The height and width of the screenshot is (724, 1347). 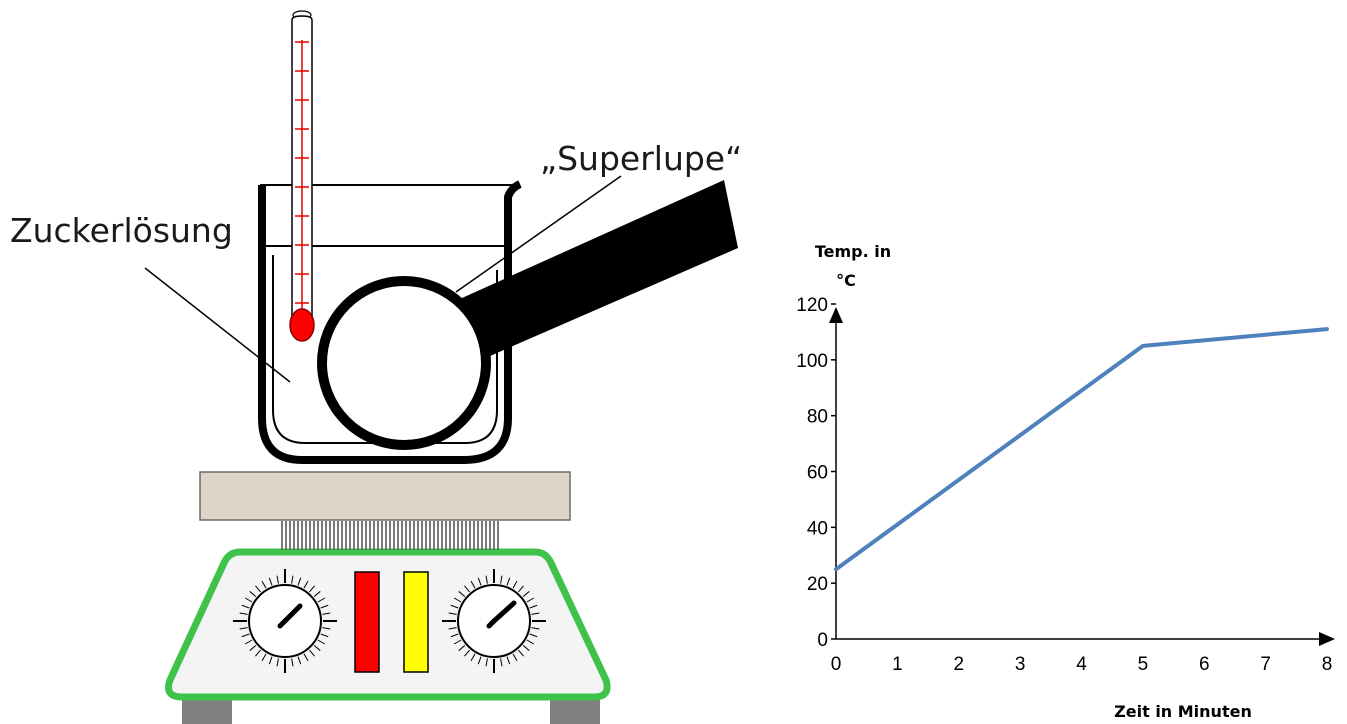 What do you see at coordinates (897, 664) in the screenshot?
I see `x-tick-label: 1` at bounding box center [897, 664].